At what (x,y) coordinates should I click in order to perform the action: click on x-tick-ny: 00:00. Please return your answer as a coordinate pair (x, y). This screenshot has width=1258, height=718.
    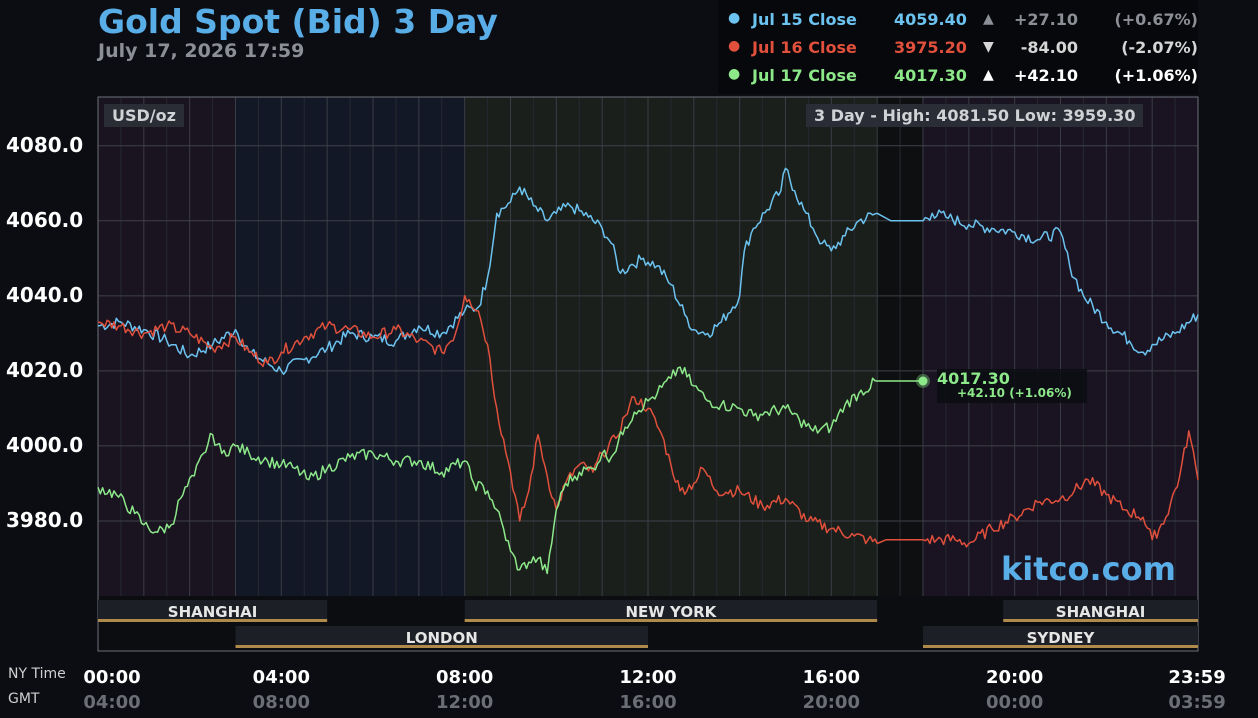
    Looking at the image, I should click on (112, 677).